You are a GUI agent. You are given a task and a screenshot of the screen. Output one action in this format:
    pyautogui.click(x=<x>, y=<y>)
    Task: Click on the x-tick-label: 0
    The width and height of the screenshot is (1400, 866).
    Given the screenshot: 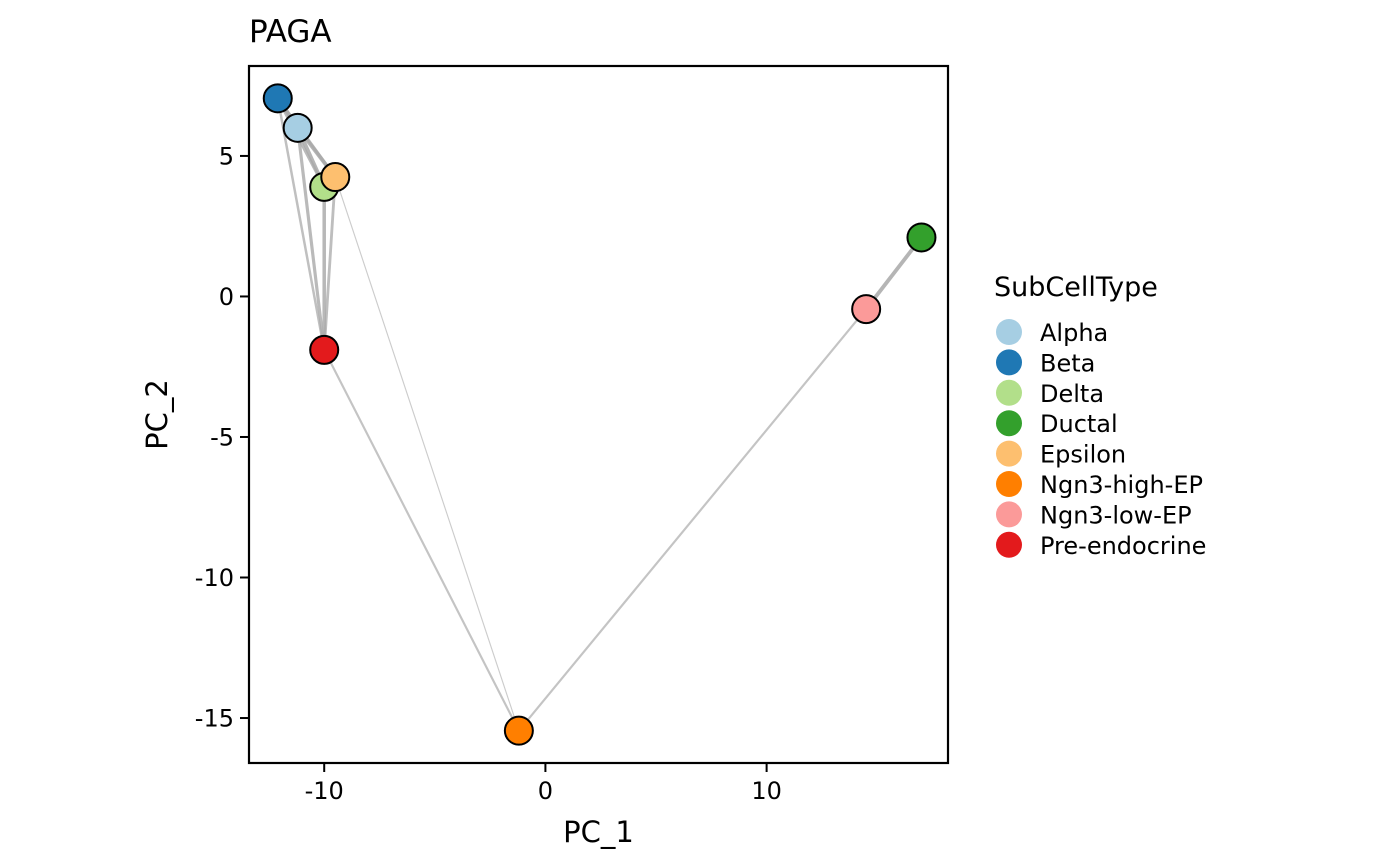 What is the action you would take?
    pyautogui.click(x=545, y=791)
    